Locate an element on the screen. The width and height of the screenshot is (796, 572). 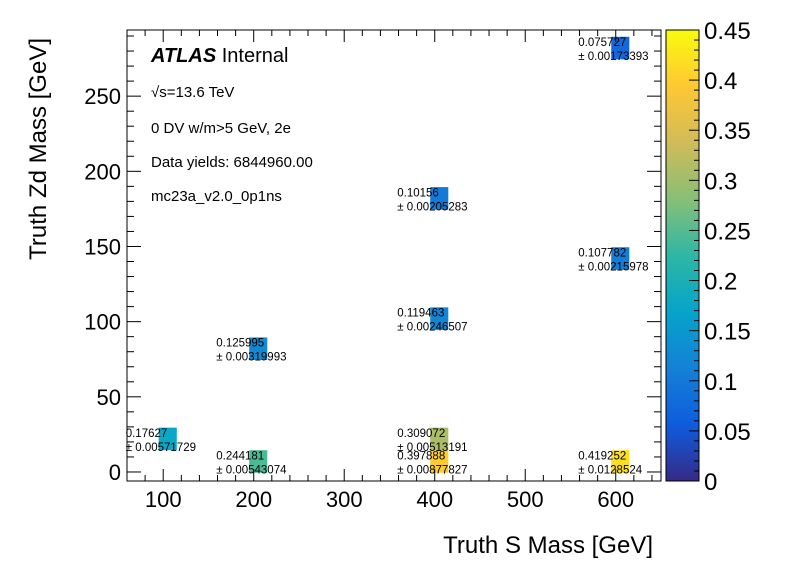
cell-error-label: ± 0.00319993 is located at coordinates (251, 358).